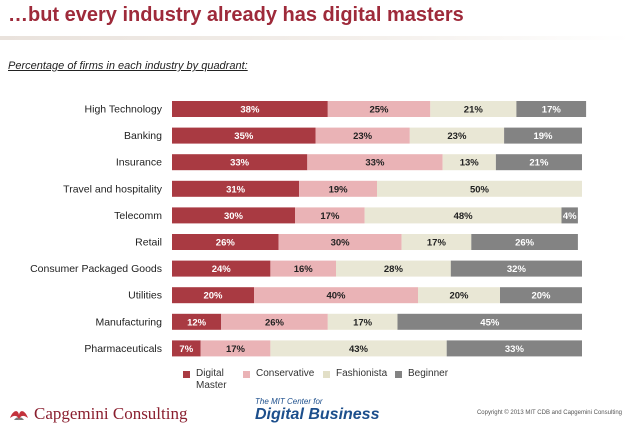 The image size is (630, 429). What do you see at coordinates (123, 349) in the screenshot?
I see `category-label-pharmaceuticals: Pharmaceuticals` at bounding box center [123, 349].